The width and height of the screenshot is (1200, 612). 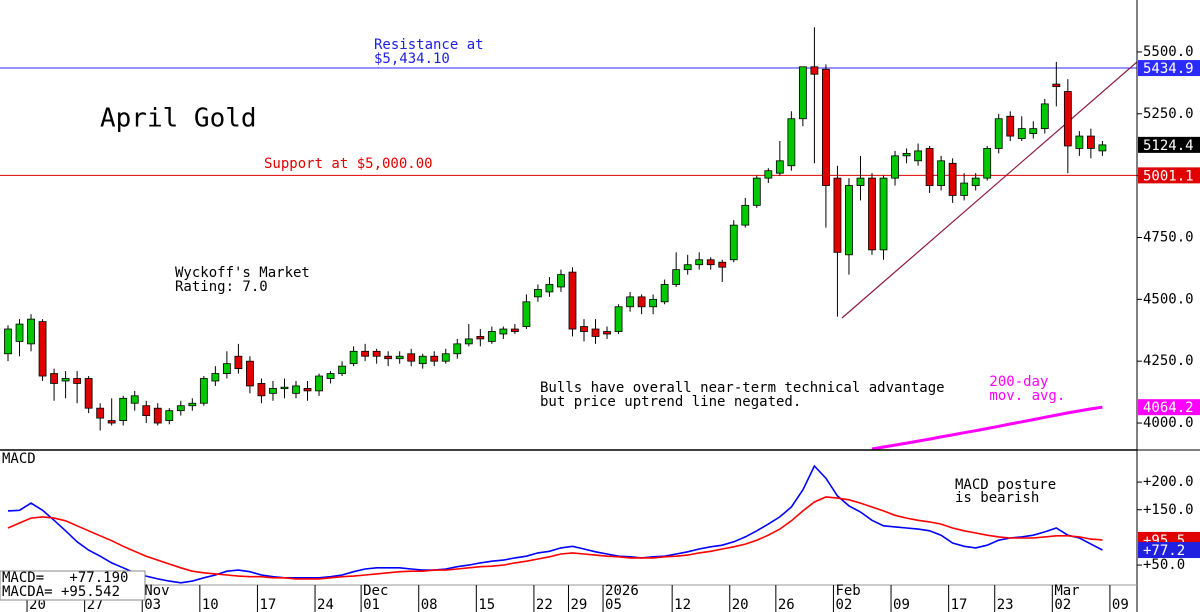 What do you see at coordinates (786, 604) in the screenshot?
I see `x-tick-label: 26` at bounding box center [786, 604].